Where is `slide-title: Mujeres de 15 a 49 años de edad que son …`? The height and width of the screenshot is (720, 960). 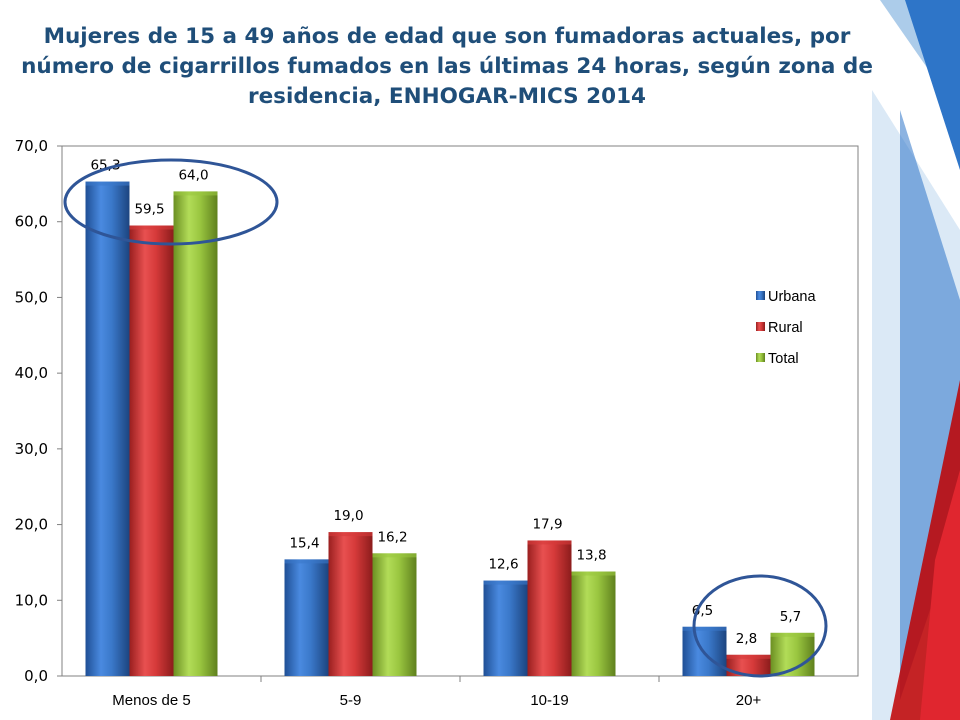
slide-title: Mujeres de 15 a 49 años de edad que son … is located at coordinates (447, 66).